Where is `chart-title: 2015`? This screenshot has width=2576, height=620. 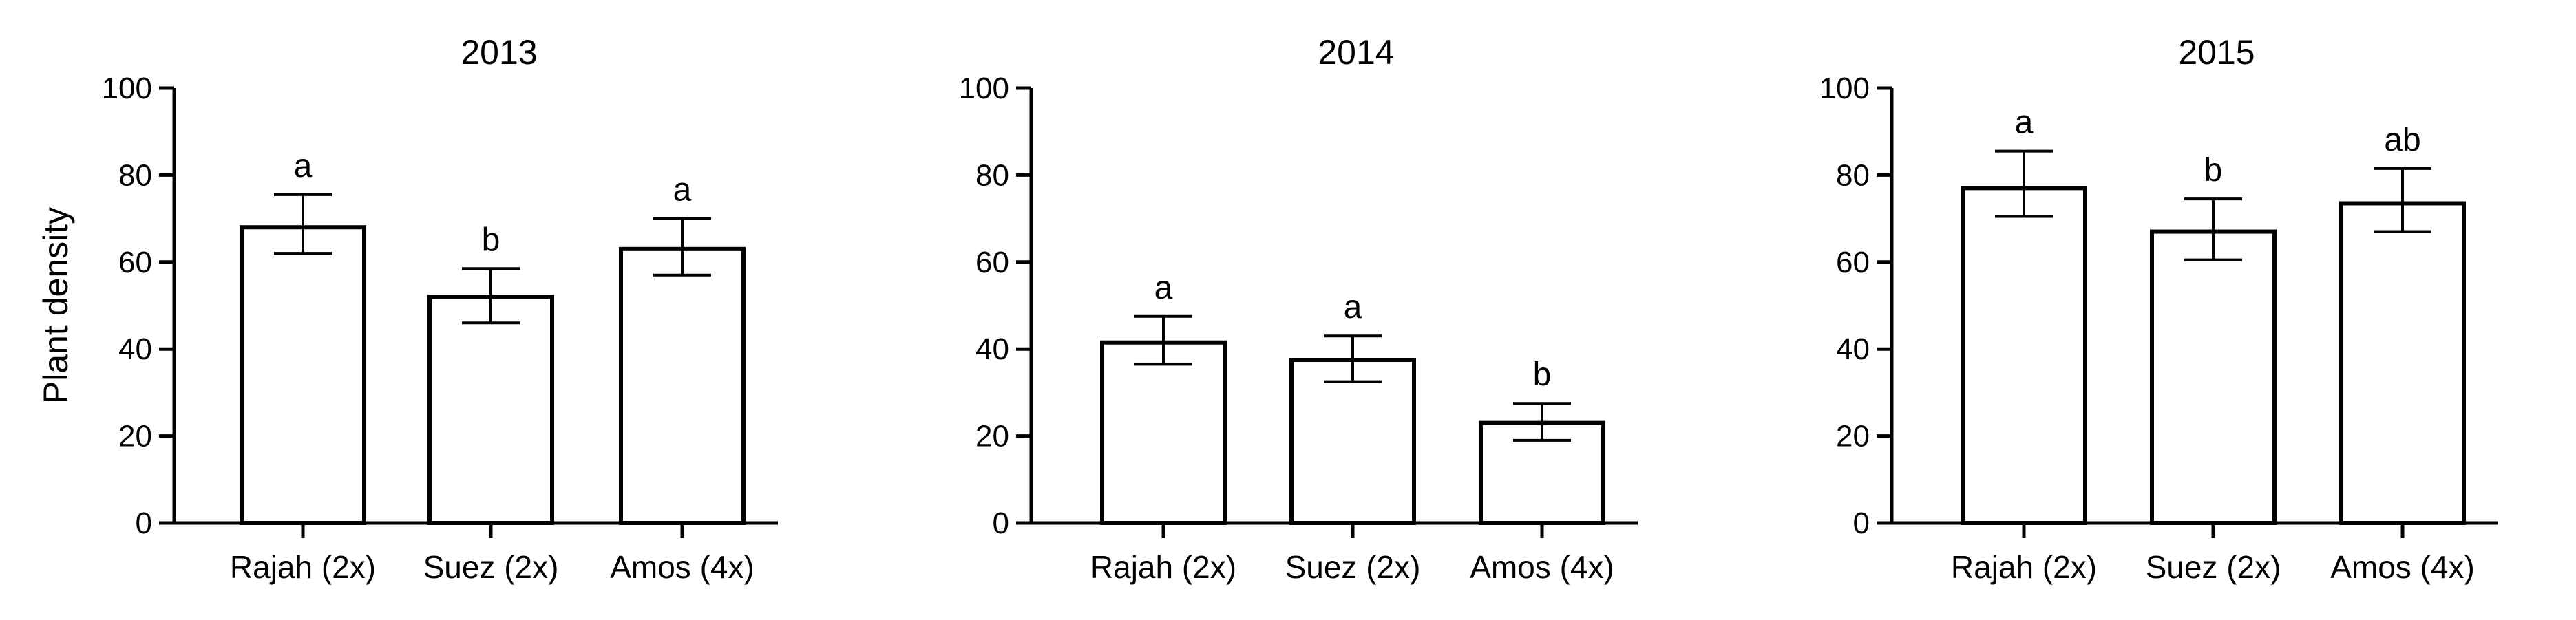
chart-title: 2015 is located at coordinates (2217, 52).